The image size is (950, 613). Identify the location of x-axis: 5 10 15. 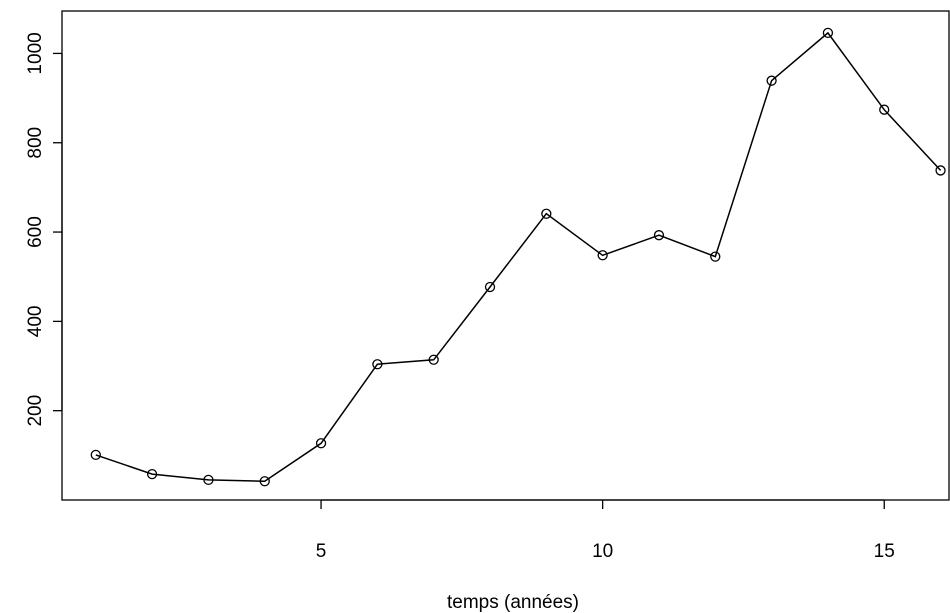
(605, 530).